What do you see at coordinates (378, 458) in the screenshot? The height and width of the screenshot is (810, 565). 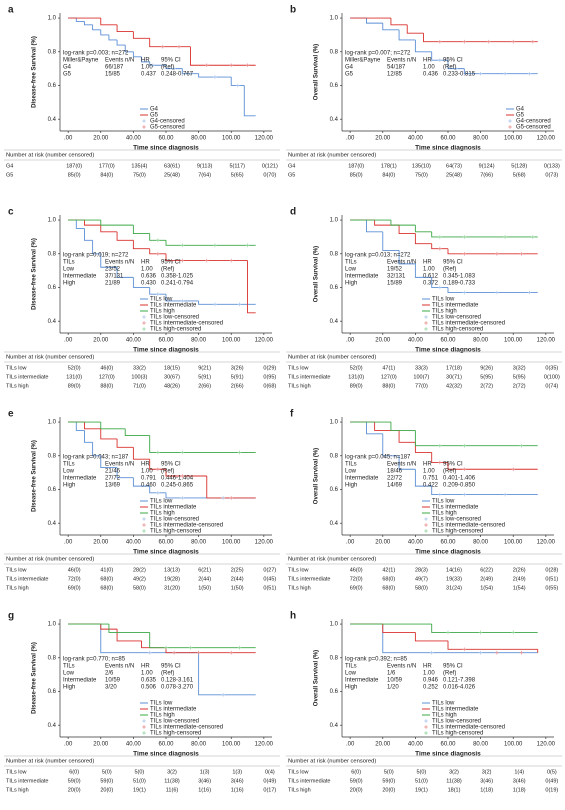 I see `annotation-text: log-rank p=0.045; n=187` at bounding box center [378, 458].